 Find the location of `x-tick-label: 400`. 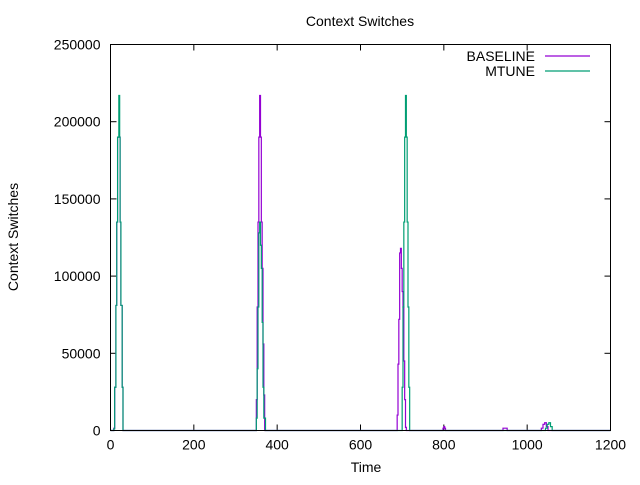

x-tick-label: 400 is located at coordinates (277, 445).